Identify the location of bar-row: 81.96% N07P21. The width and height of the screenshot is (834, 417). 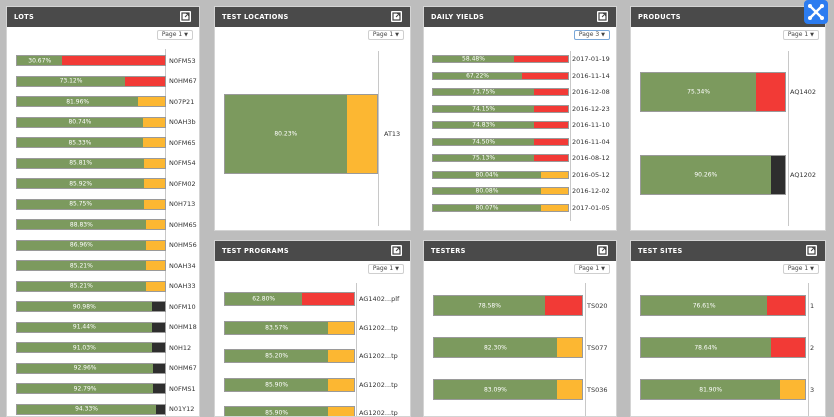
(107, 101).